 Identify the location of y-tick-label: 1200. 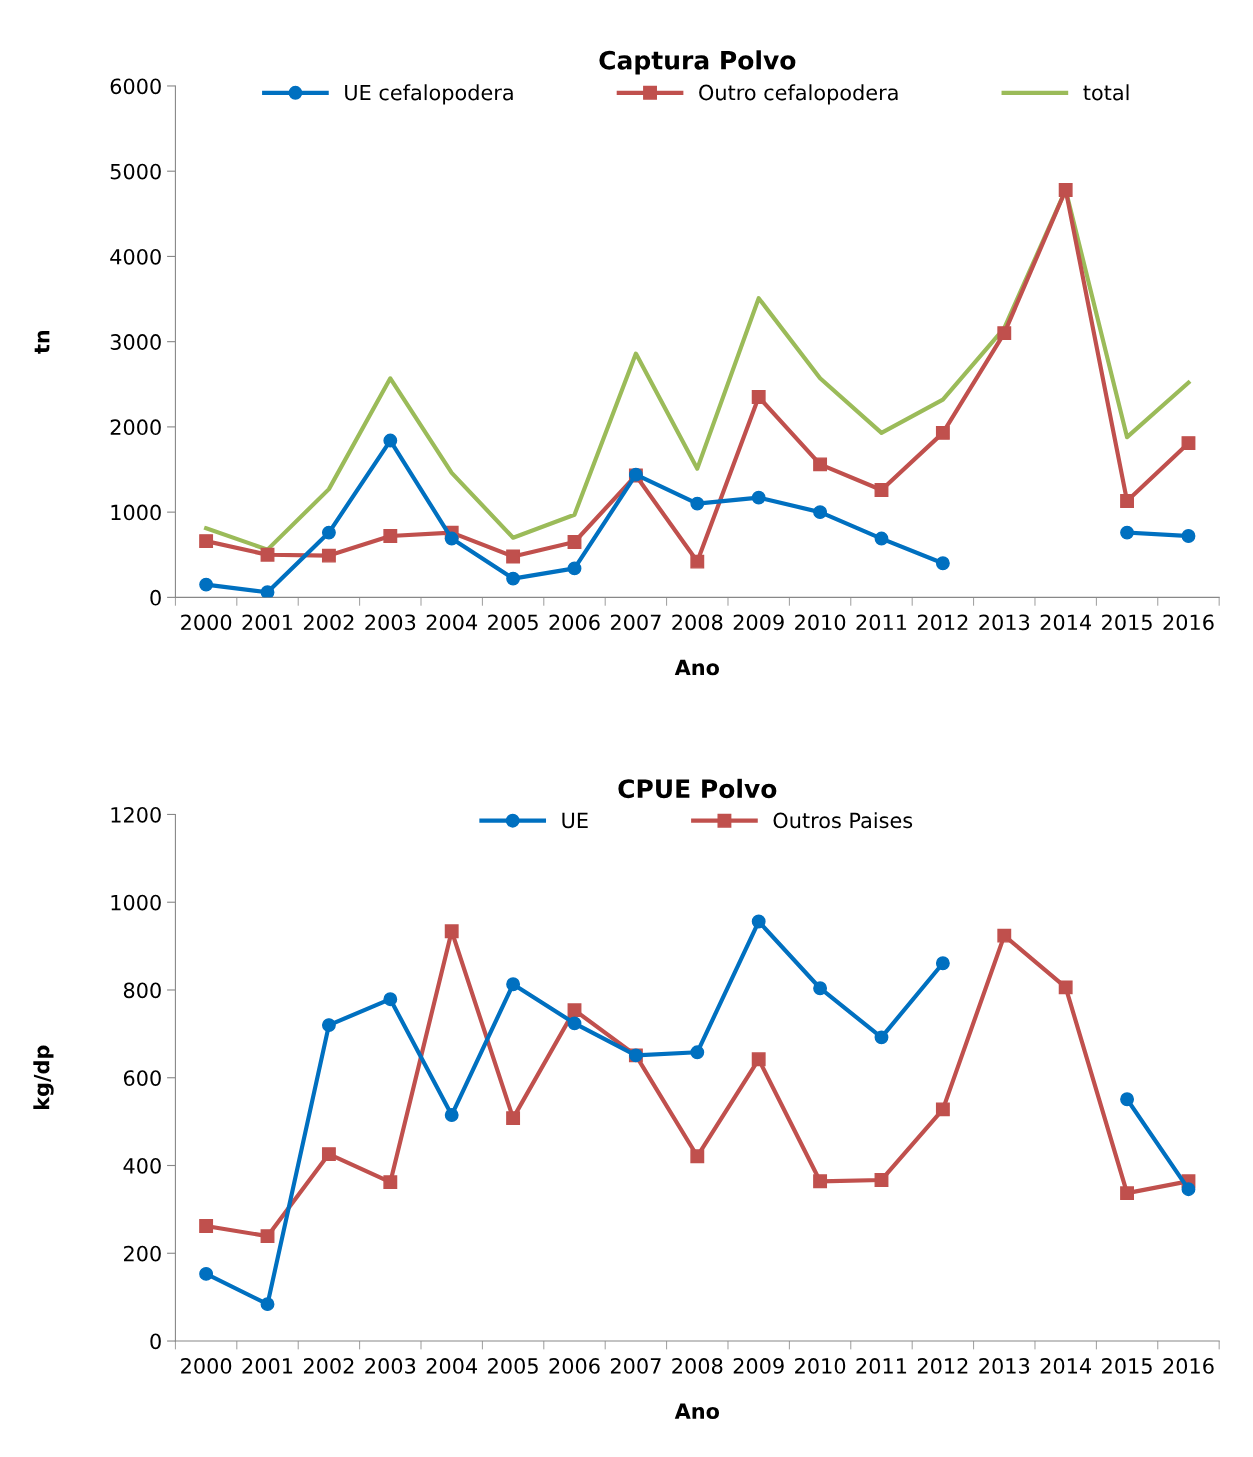
(136, 814).